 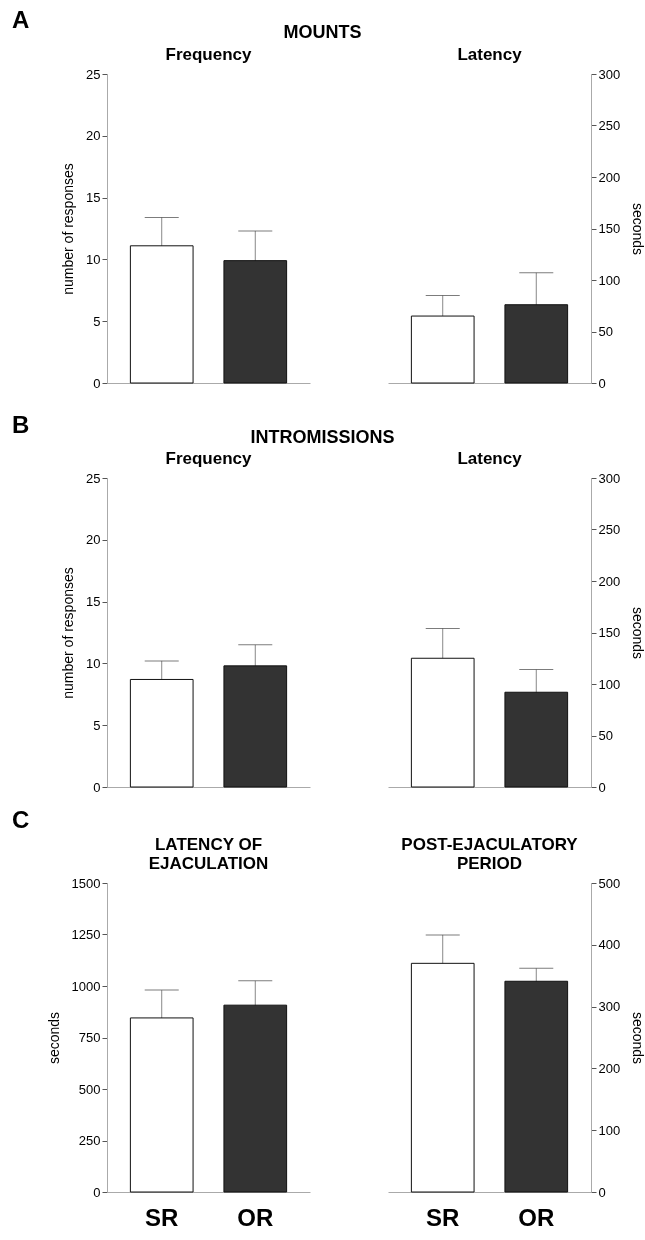 I want to click on text: MOUNTS, so click(x=322, y=32).